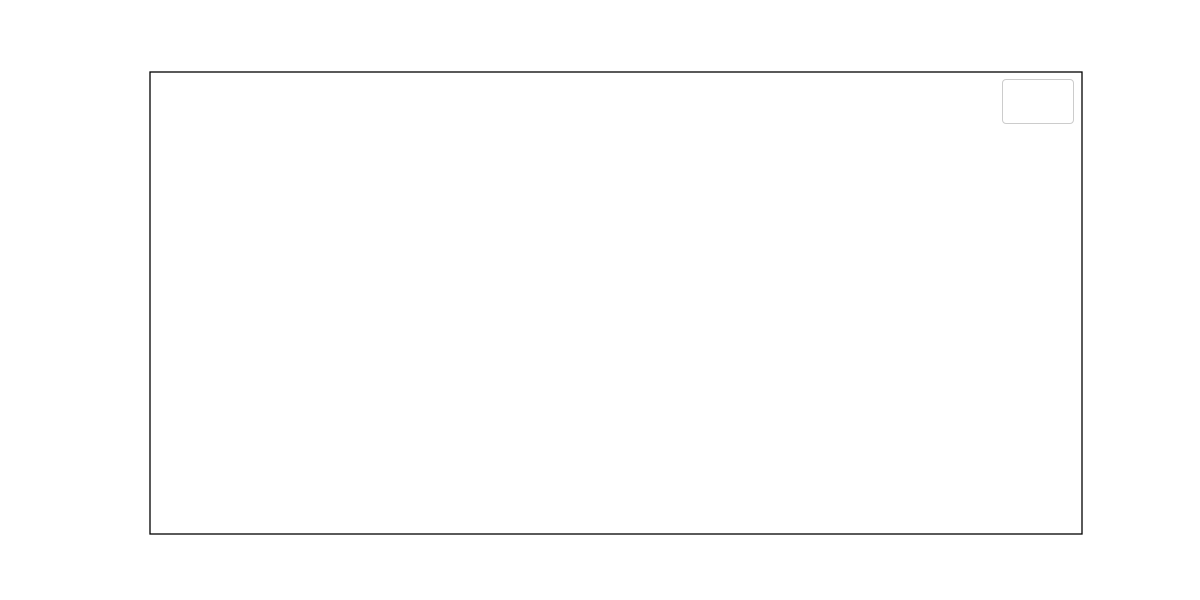 This screenshot has height=600, width=1200. What do you see at coordinates (1025, 92) in the screenshot?
I see `legend-swatch-xx` at bounding box center [1025, 92].